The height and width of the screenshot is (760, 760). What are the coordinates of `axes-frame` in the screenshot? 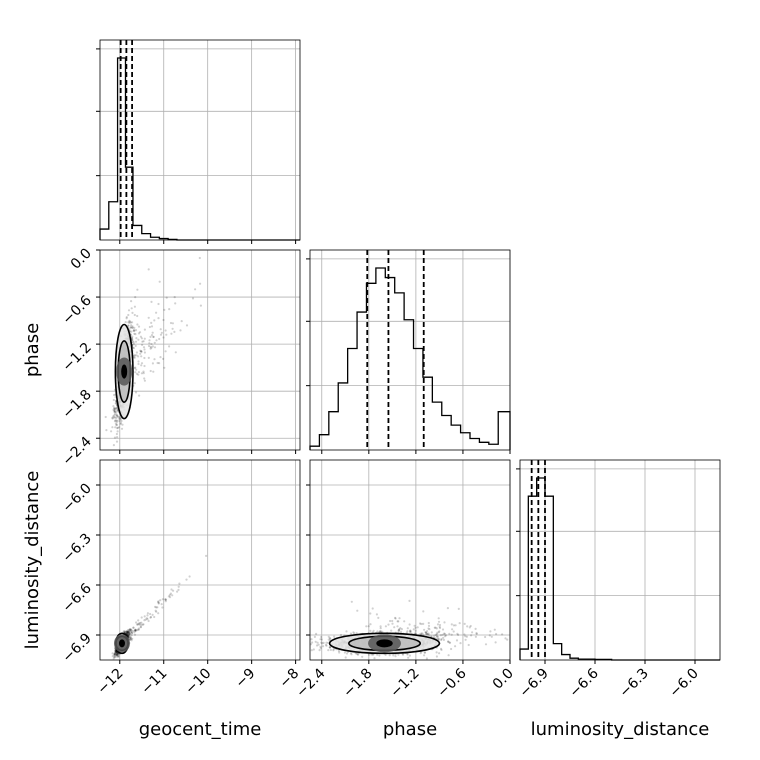 It's located at (410, 560).